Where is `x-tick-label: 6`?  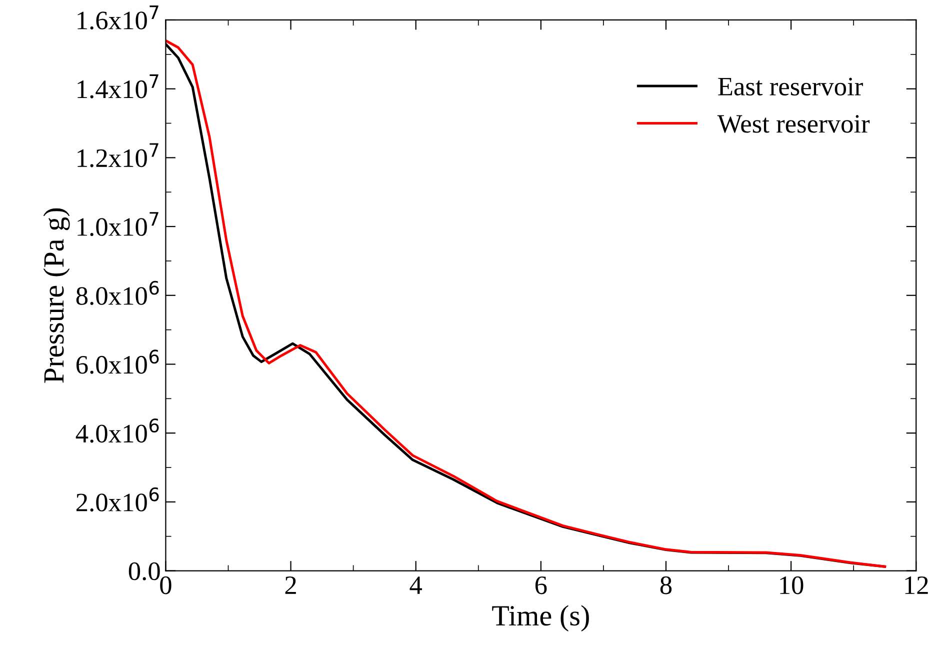
x-tick-label: 6 is located at coordinates (541, 585).